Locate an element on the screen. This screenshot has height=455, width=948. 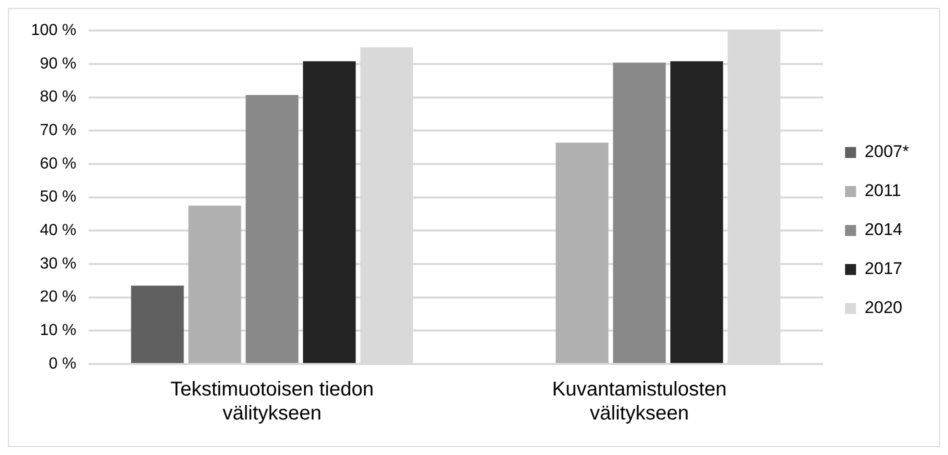
y-tick-label: 20 % is located at coordinates (58, 297).